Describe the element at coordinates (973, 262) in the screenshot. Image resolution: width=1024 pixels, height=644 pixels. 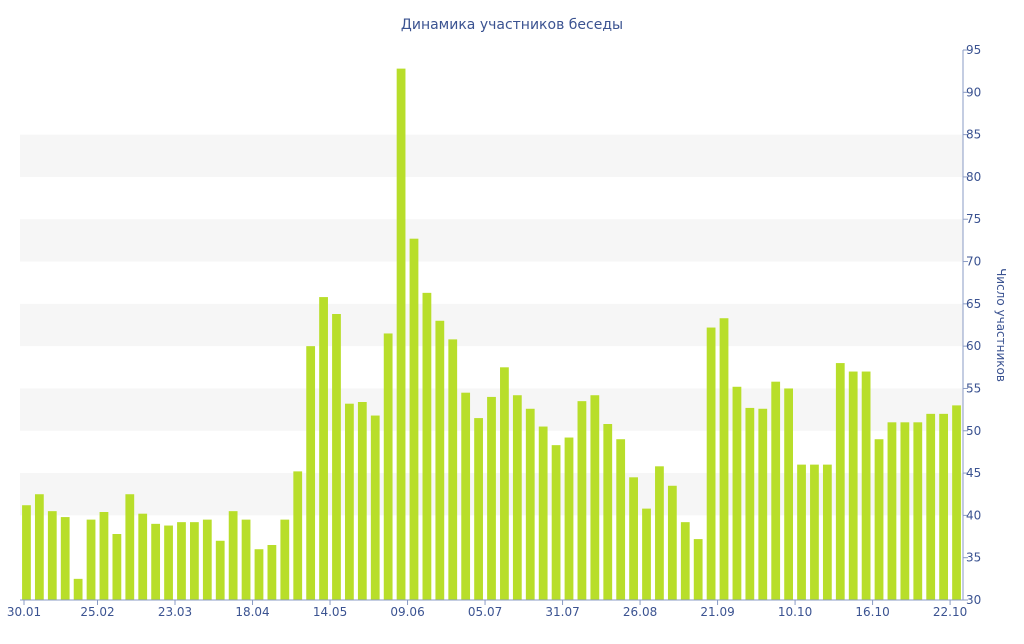
I see `y-tick-label: 70` at that location.